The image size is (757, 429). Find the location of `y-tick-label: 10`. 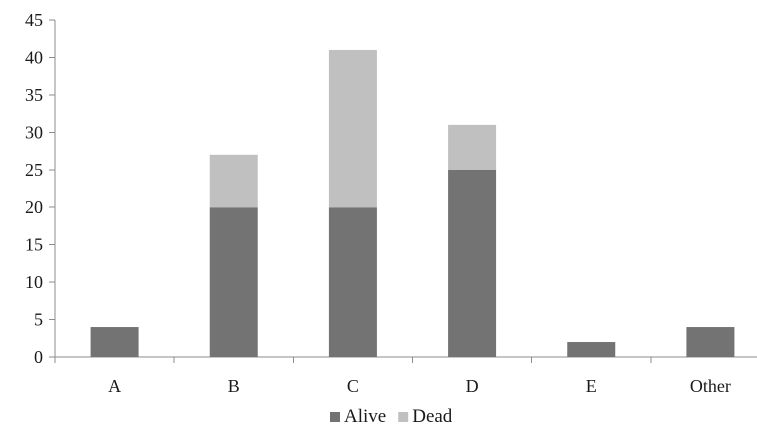

y-tick-label: 10 is located at coordinates (34, 282).